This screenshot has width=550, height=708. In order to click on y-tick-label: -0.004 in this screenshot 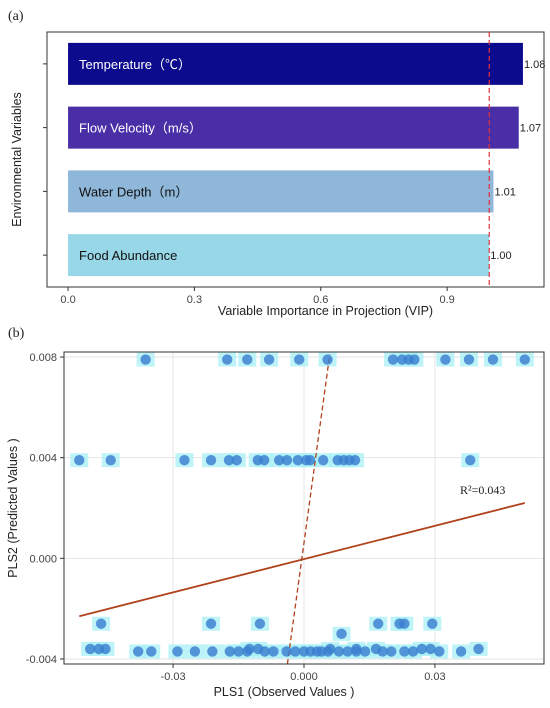, I will do `click(41, 660)`.